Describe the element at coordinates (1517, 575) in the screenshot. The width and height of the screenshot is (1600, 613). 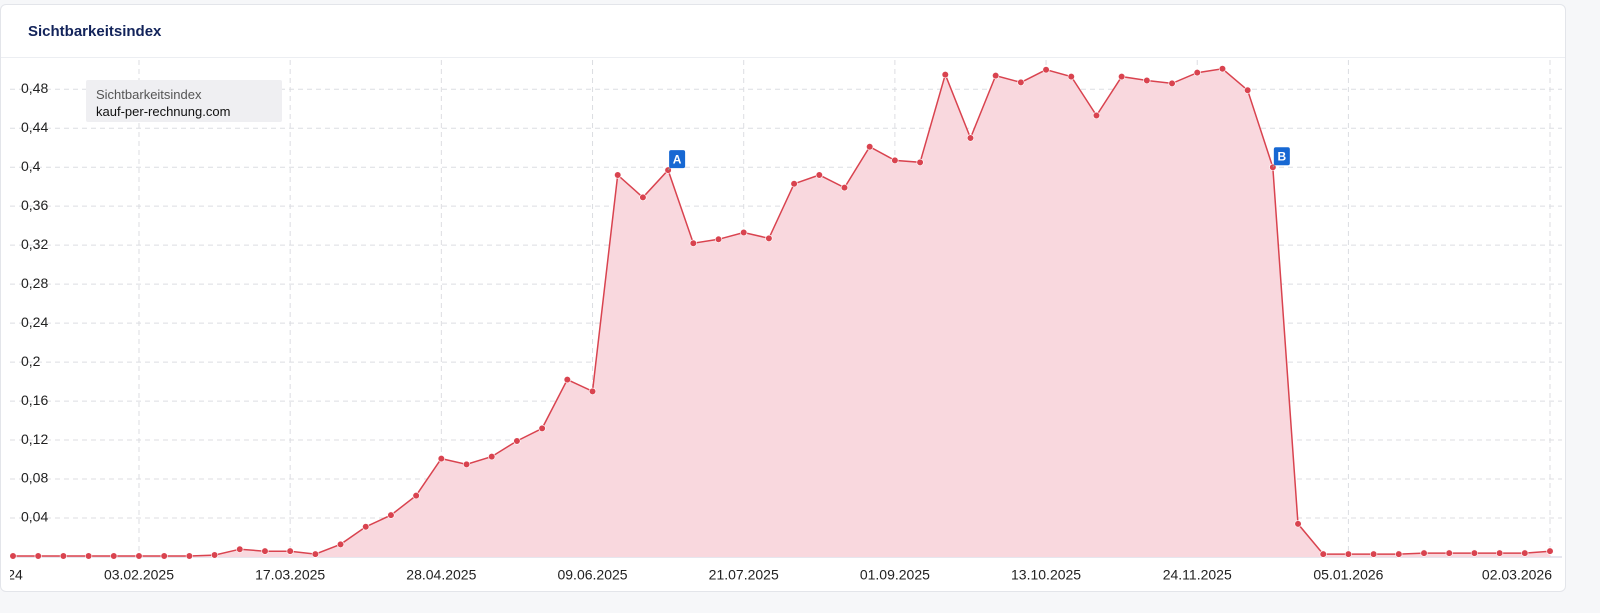
I see `x-tick-label: 02.03.2026` at that location.